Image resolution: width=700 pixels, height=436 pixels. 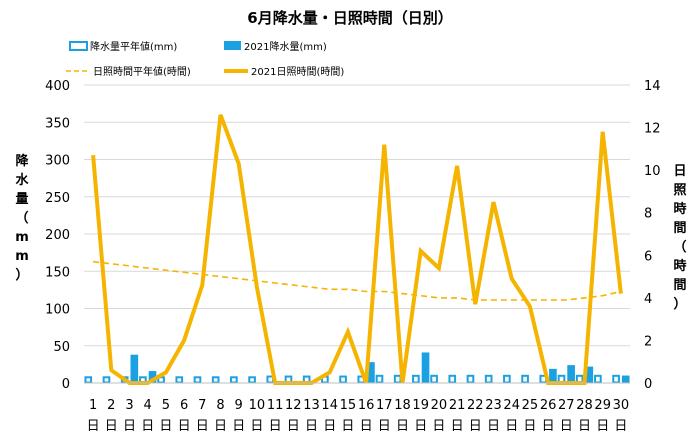 I want to click on axis-title-char: 時, so click(x=679, y=209).